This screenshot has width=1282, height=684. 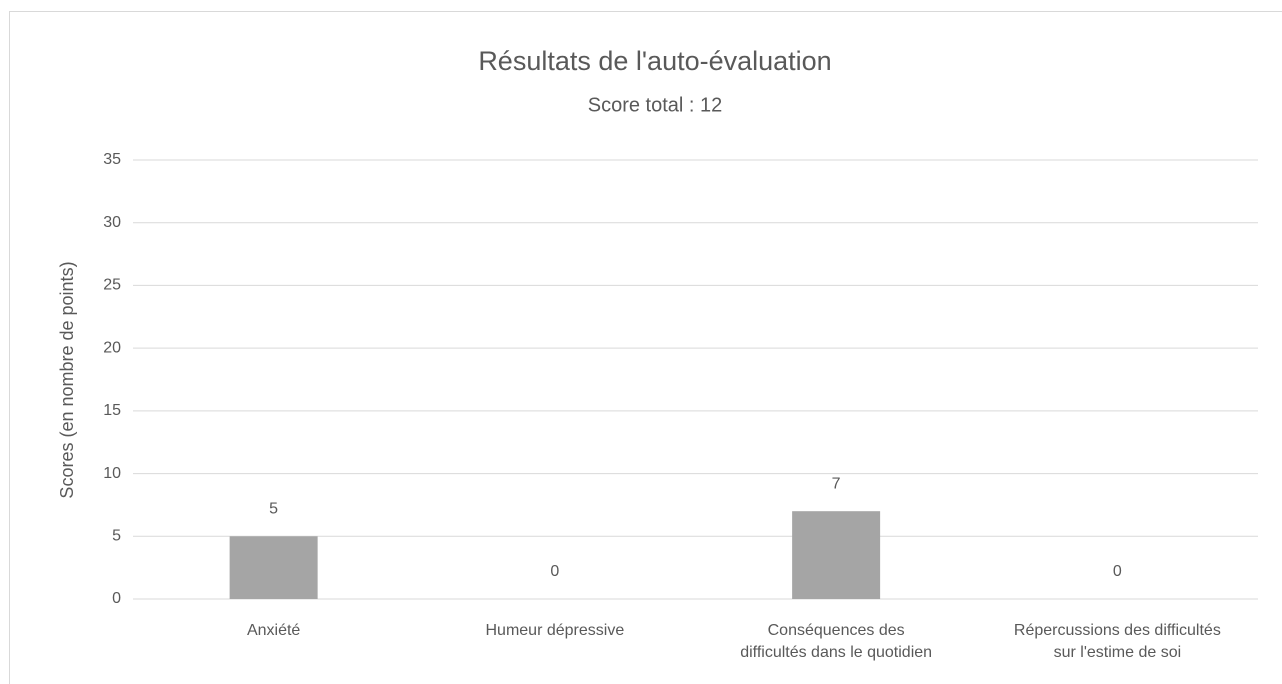 What do you see at coordinates (112, 285) in the screenshot?
I see `y-tick-label: 25` at bounding box center [112, 285].